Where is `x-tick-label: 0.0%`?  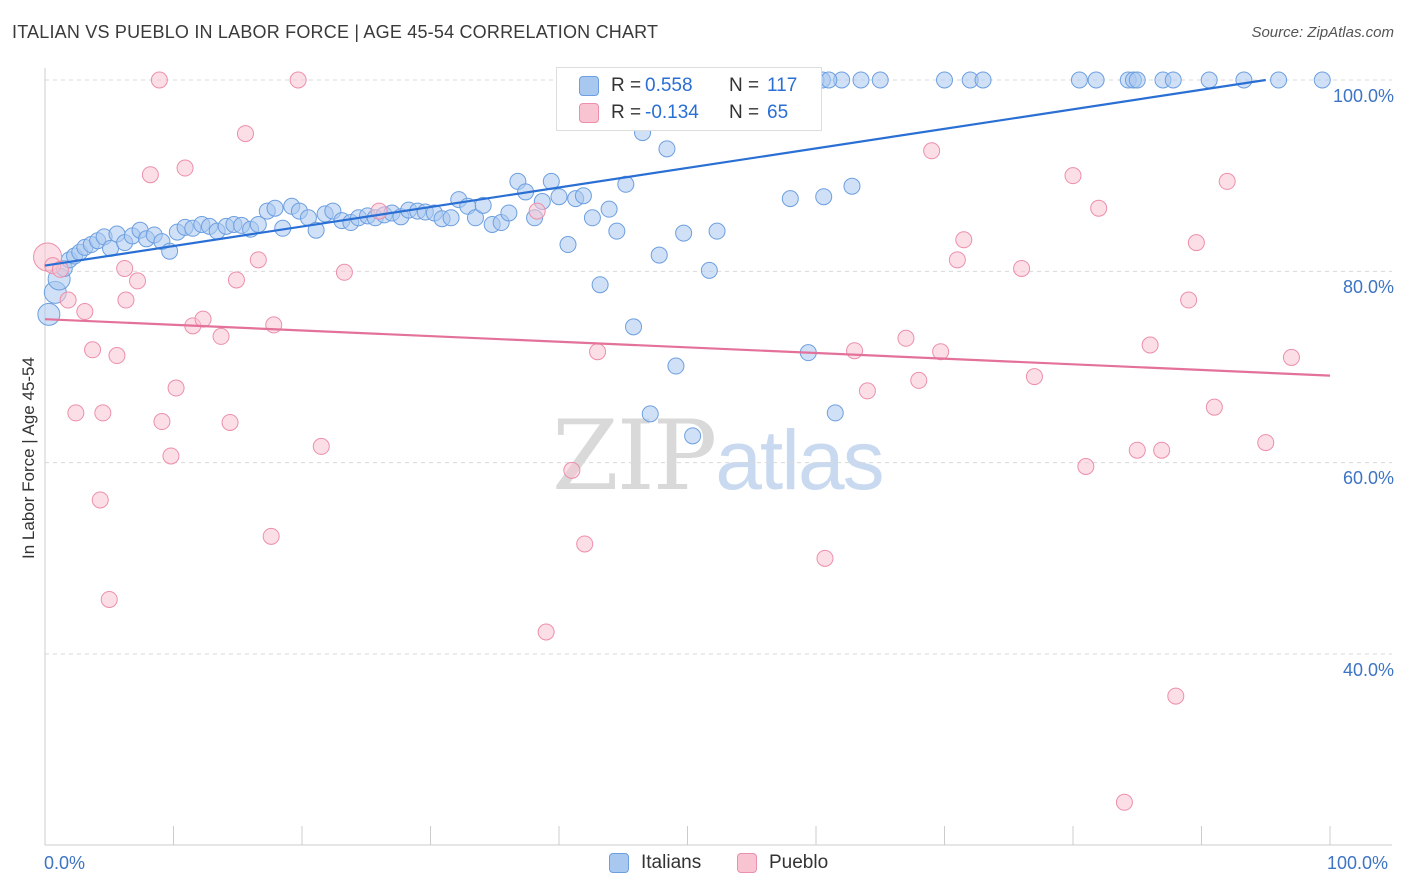
x-tick-label: 0.0% is located at coordinates (65, 863).